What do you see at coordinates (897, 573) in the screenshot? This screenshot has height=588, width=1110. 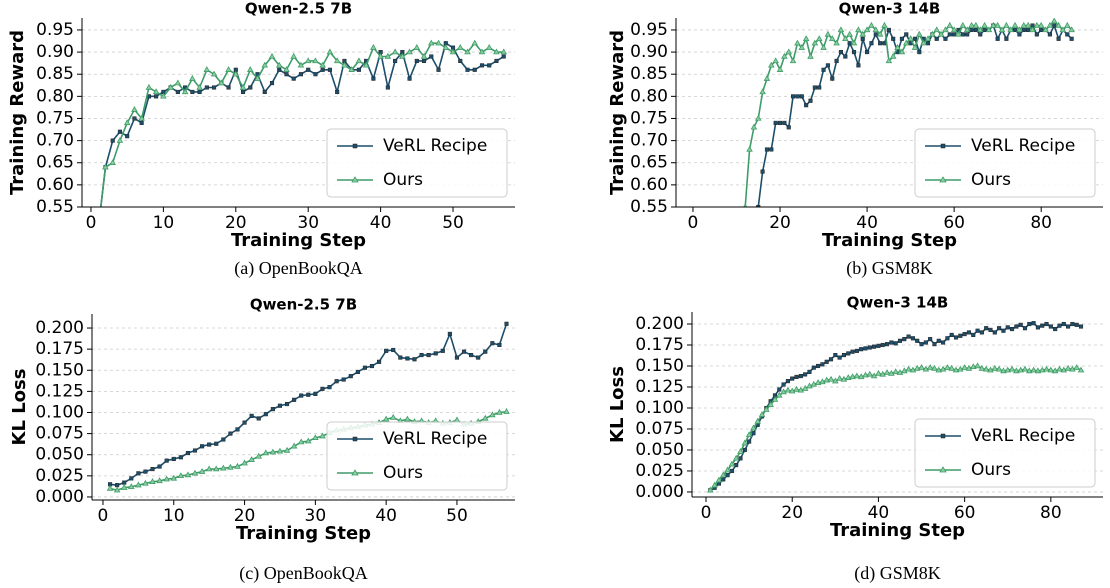 I see `caption: (d) GSM8K` at bounding box center [897, 573].